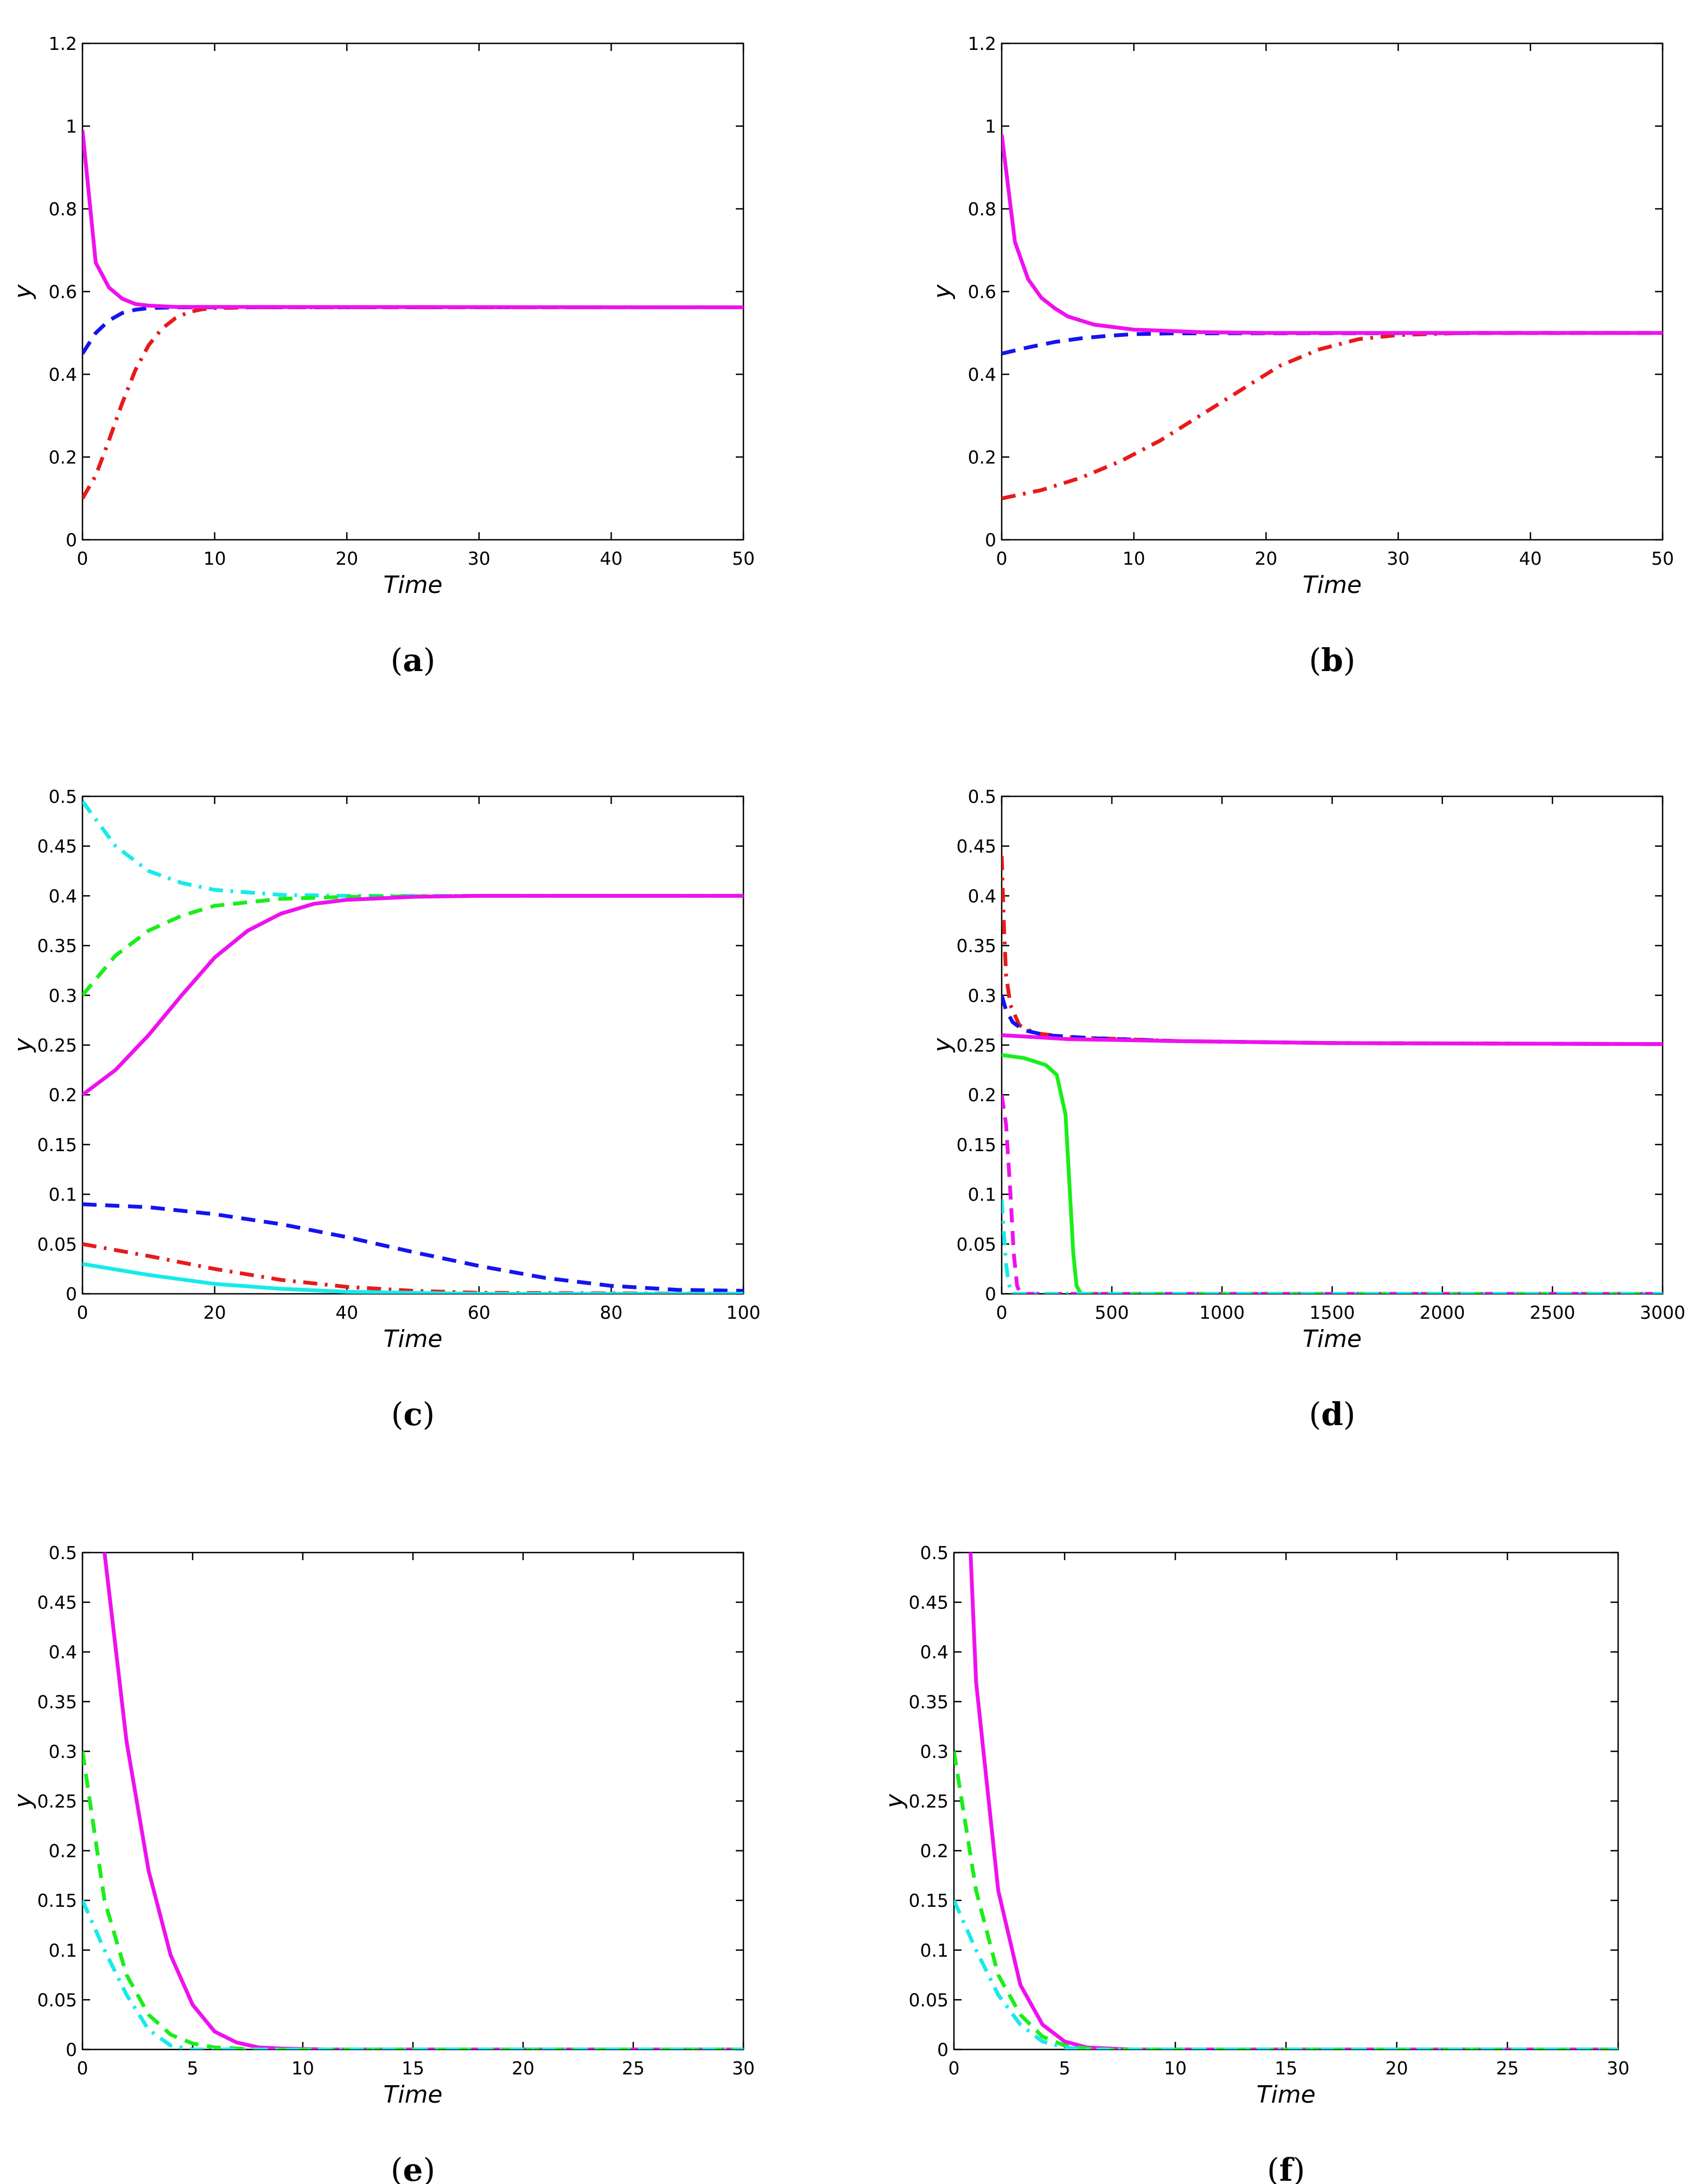 This screenshot has height=2184, width=1693. I want to click on y-tick-label: 1, so click(990, 126).